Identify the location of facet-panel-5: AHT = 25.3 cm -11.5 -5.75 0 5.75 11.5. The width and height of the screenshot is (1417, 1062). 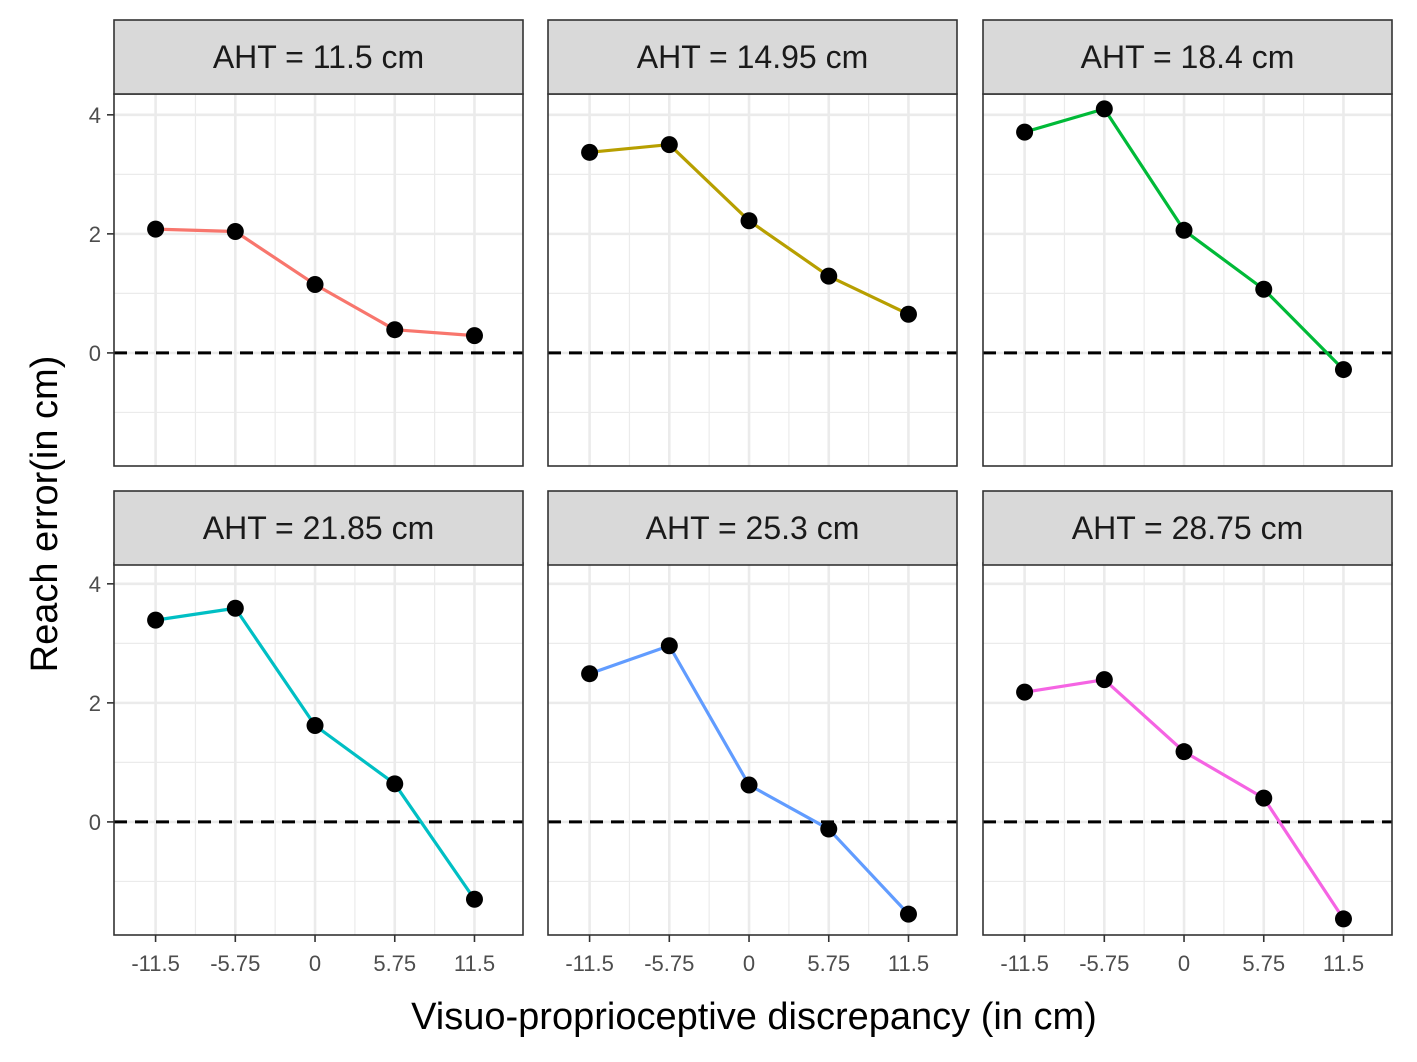
(752, 733).